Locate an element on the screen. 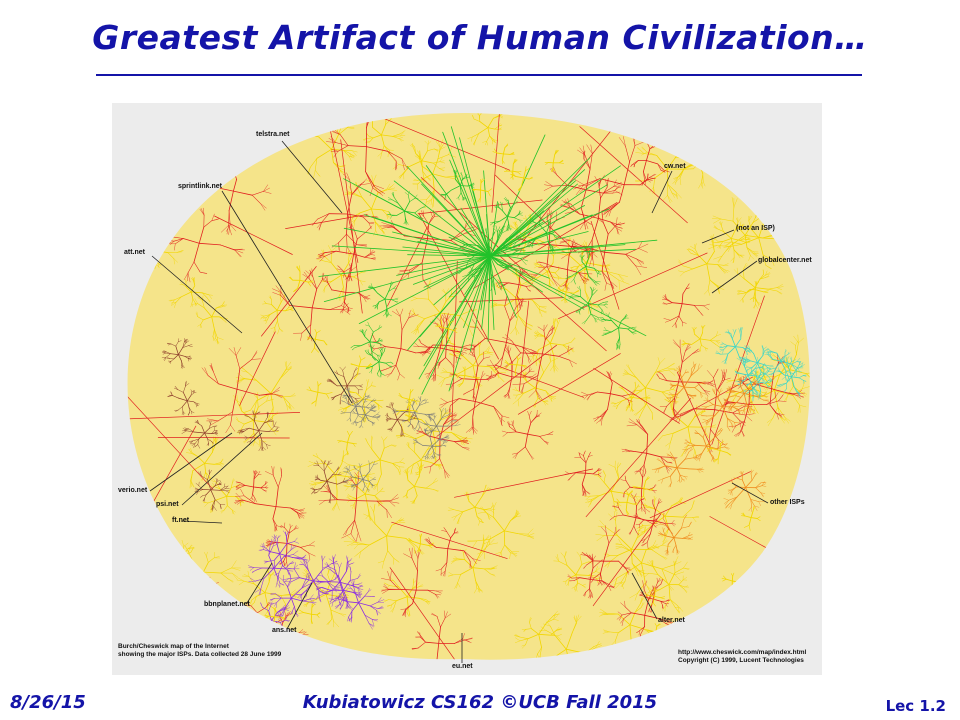  label-bbnplanet: bbnplanet.net is located at coordinates (227, 604).